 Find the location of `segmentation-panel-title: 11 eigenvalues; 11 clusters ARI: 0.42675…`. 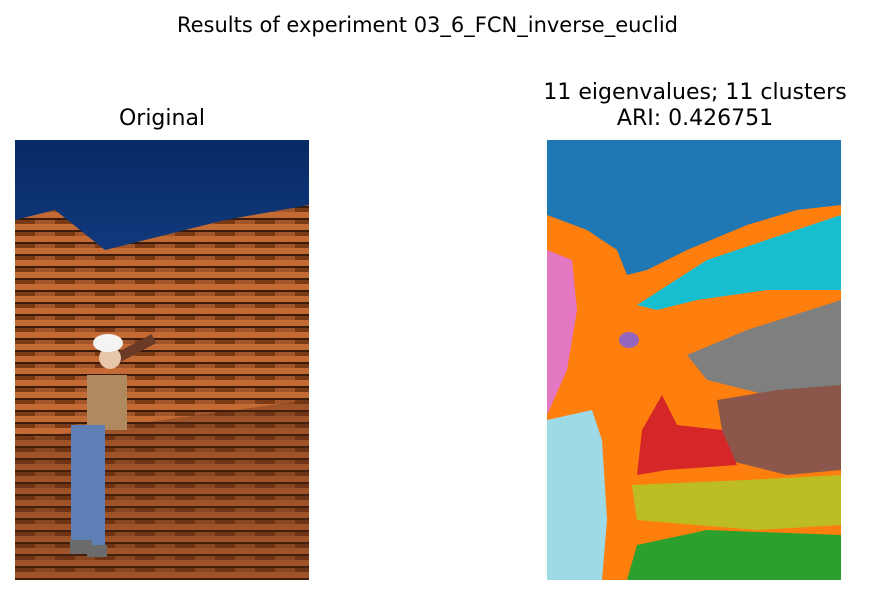

segmentation-panel-title: 11 eigenvalues; 11 clusters ARI: 0.42675… is located at coordinates (690, 106).